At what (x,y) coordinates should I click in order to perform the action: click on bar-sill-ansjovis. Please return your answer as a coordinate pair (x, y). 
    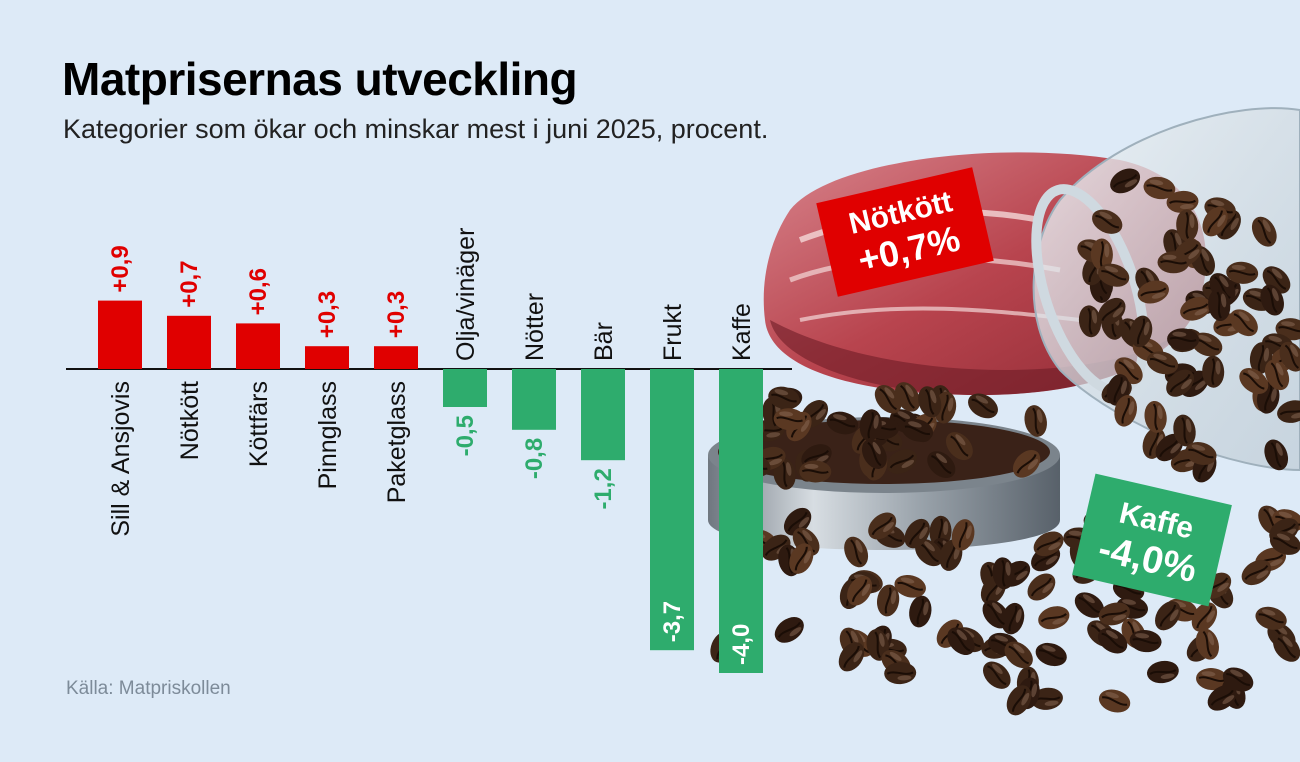
    Looking at the image, I should click on (120, 334).